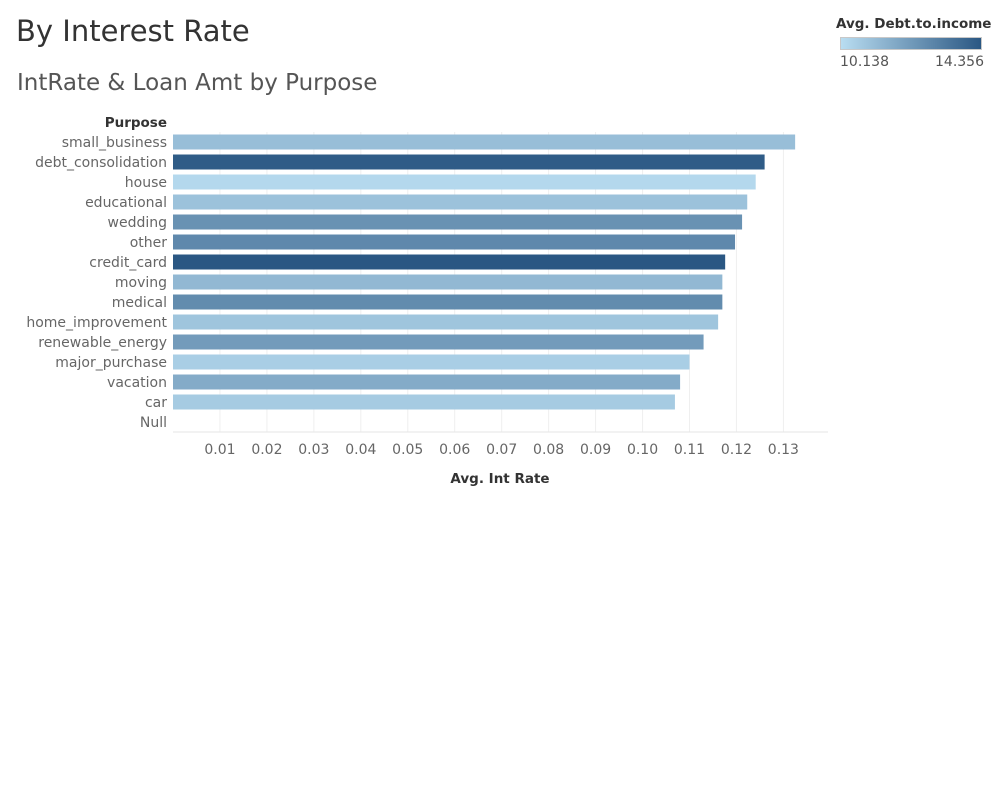 The width and height of the screenshot is (1000, 800). What do you see at coordinates (149, 243) in the screenshot?
I see `row-label: other` at bounding box center [149, 243].